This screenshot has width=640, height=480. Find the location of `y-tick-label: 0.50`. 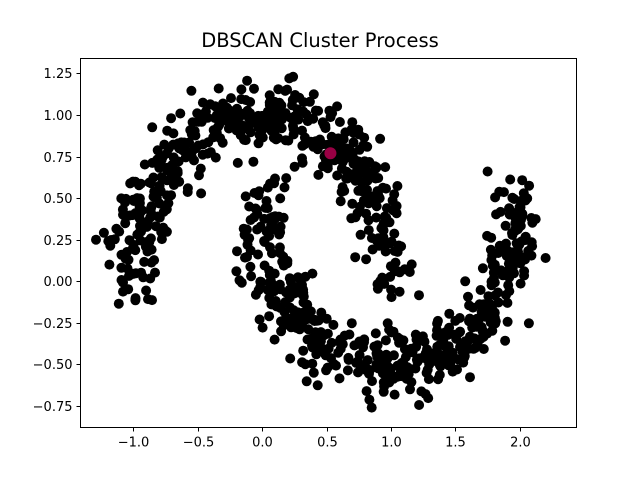

y-tick-label: 0.50 is located at coordinates (58, 199).